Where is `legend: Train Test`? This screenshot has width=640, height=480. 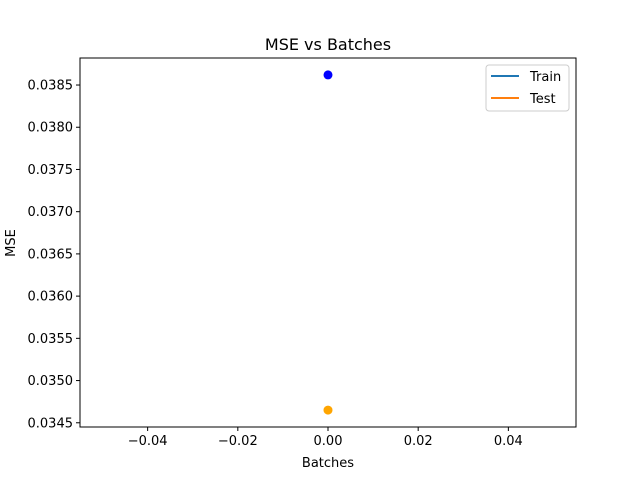 legend: Train Test is located at coordinates (527, 88).